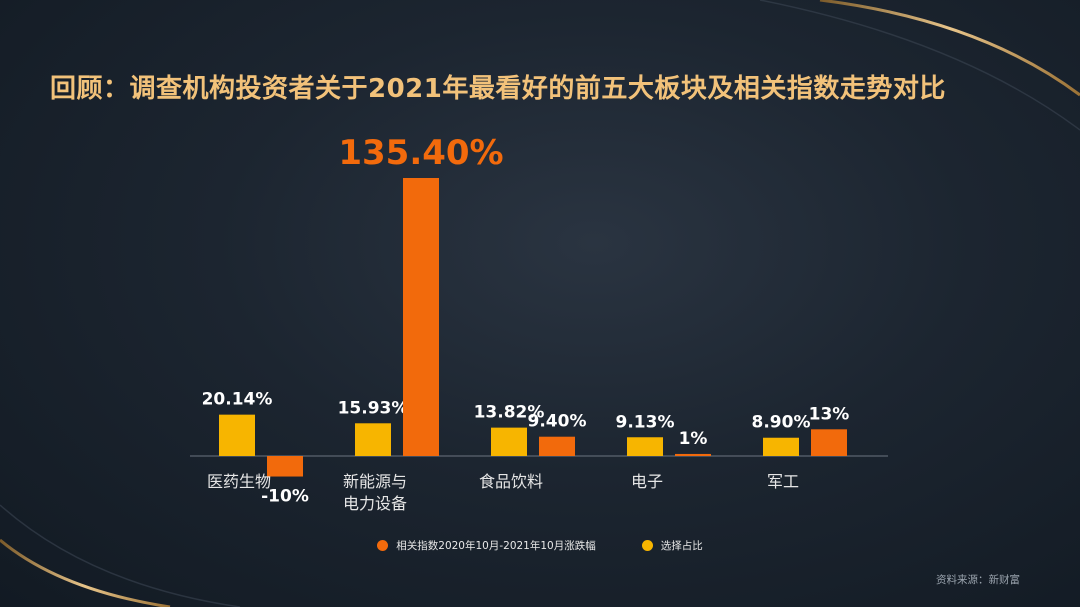  I want to click on legend-item-selection-share: 选择占比, so click(672, 545).